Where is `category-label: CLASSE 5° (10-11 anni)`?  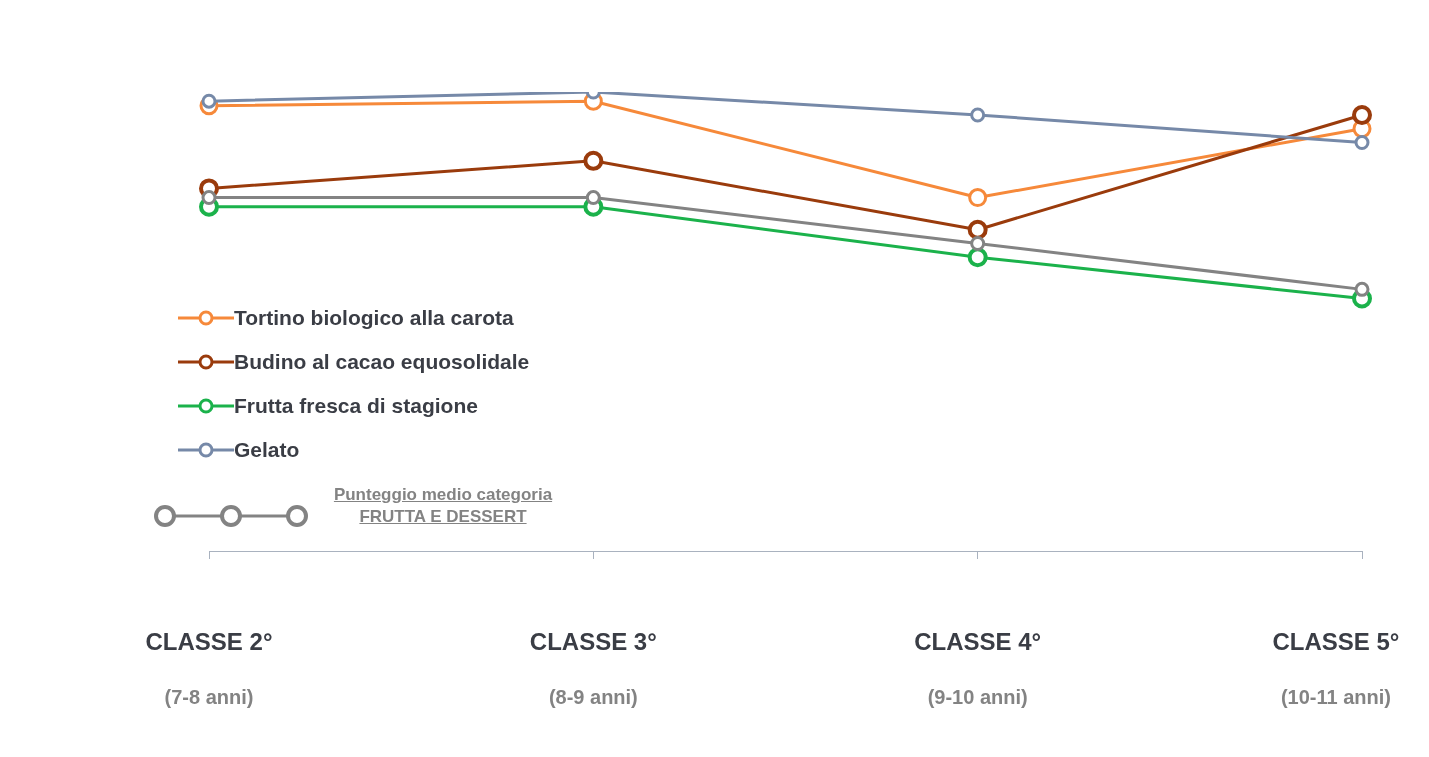
category-label: CLASSE 5° (10-11 anni) is located at coordinates (1336, 668).